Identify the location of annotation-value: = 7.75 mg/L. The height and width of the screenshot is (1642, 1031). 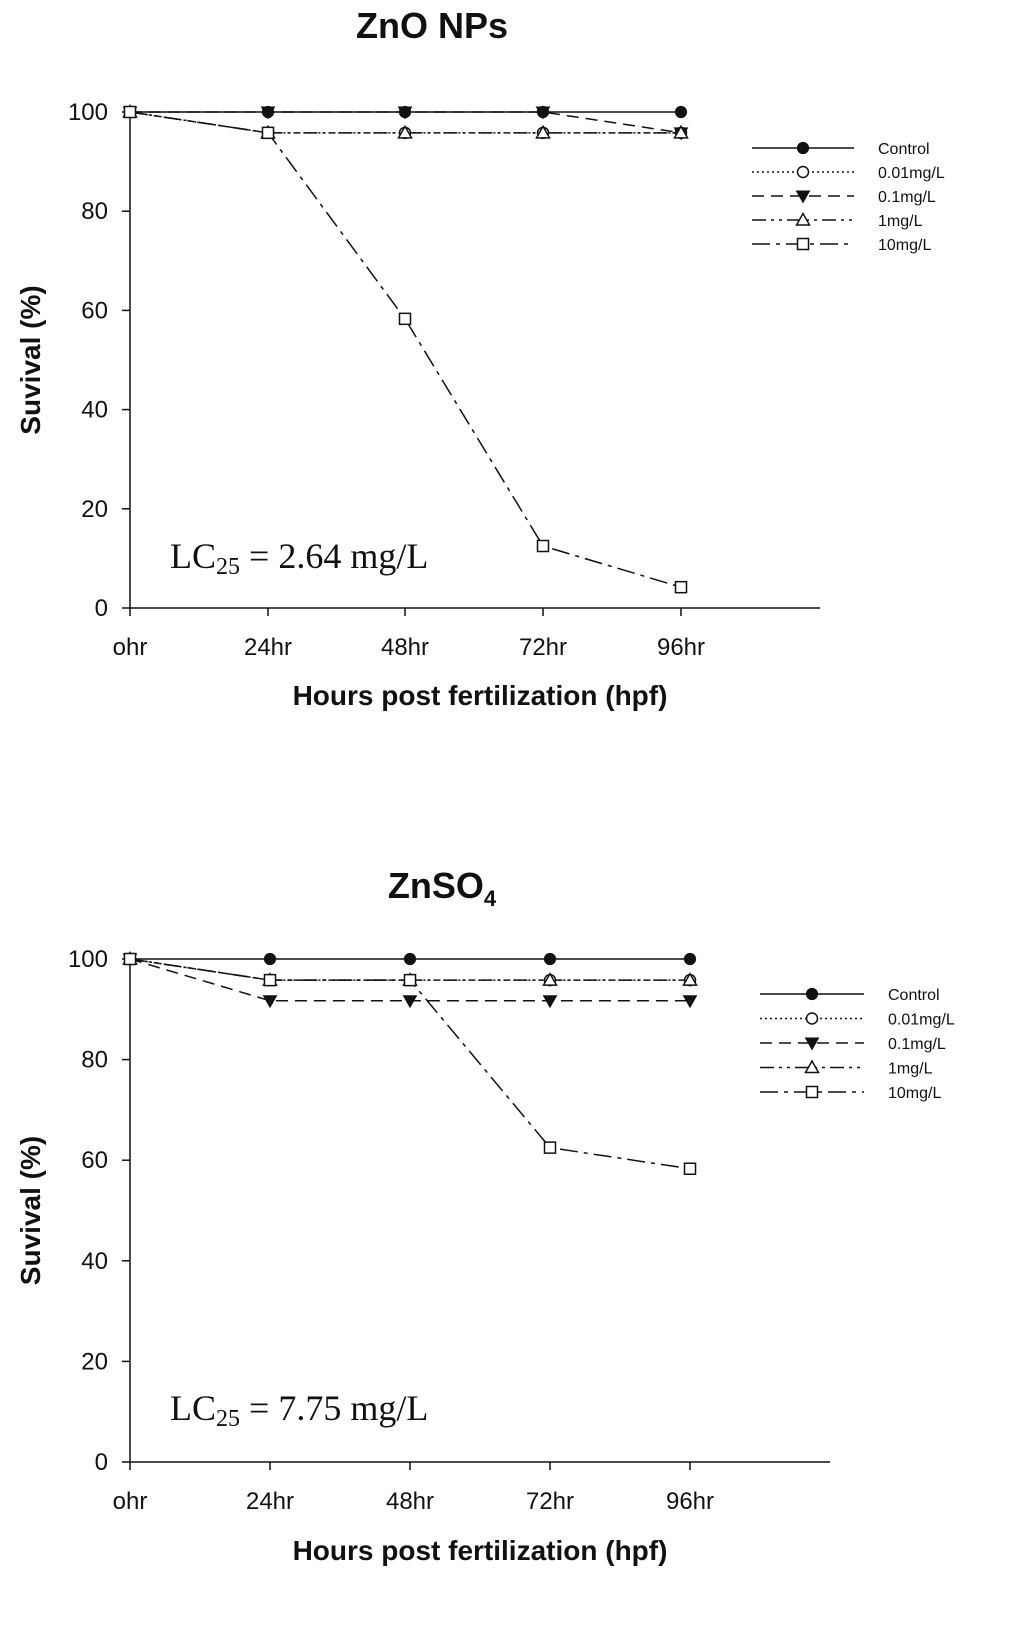
(334, 1408).